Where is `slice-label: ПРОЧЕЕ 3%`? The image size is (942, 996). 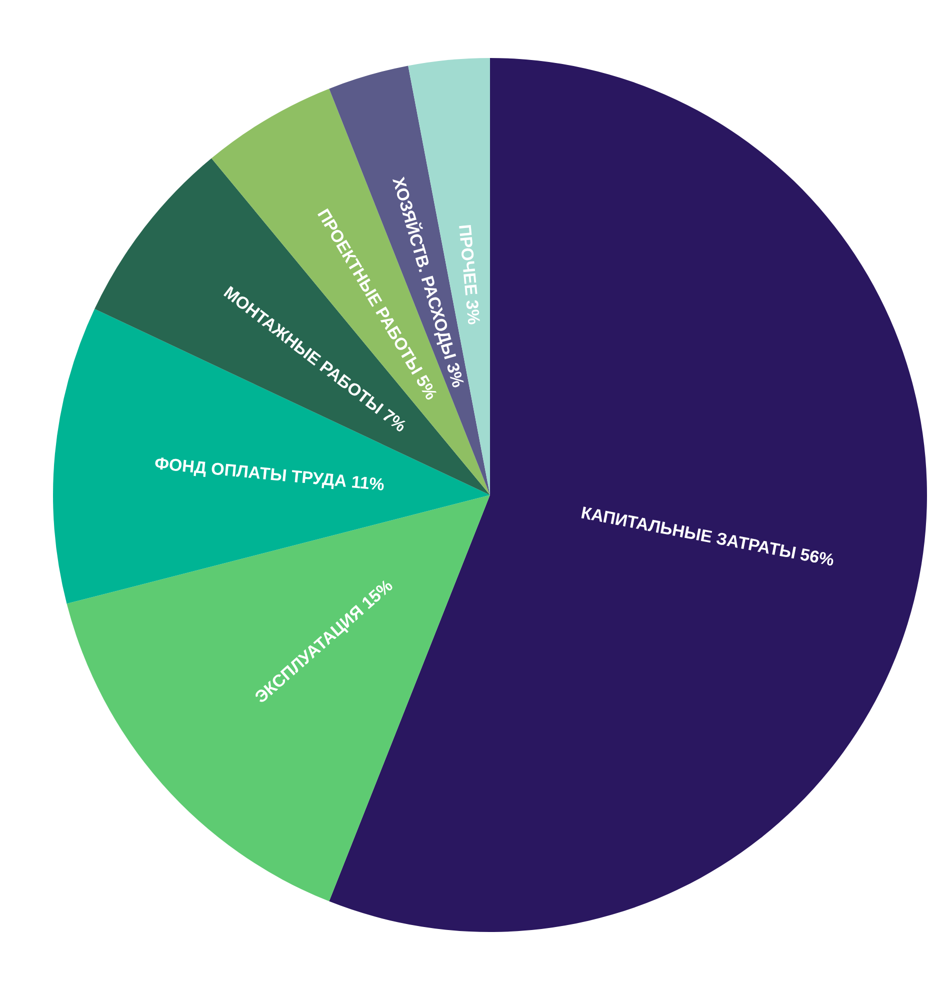
slice-label: ПРОЧЕЕ 3% is located at coordinates (469, 275).